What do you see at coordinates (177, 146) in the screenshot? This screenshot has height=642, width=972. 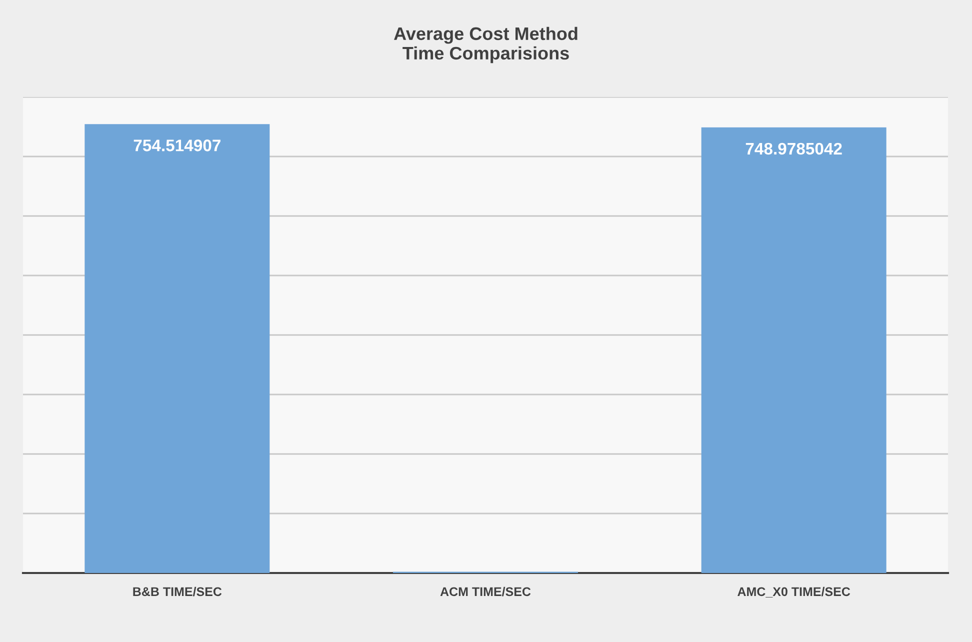 I see `data-label: 754.514907` at bounding box center [177, 146].